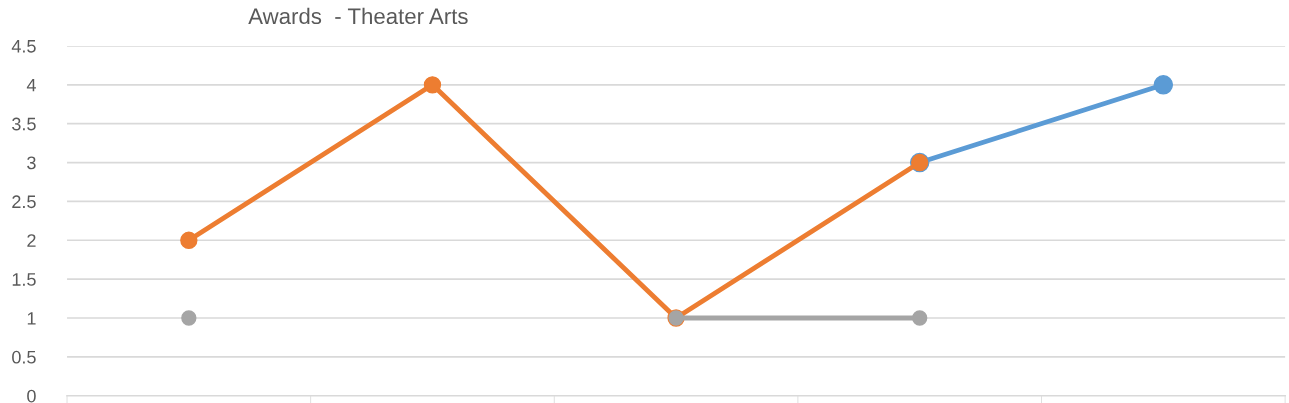  I want to click on y-tick-label: 0.5, so click(24, 357).